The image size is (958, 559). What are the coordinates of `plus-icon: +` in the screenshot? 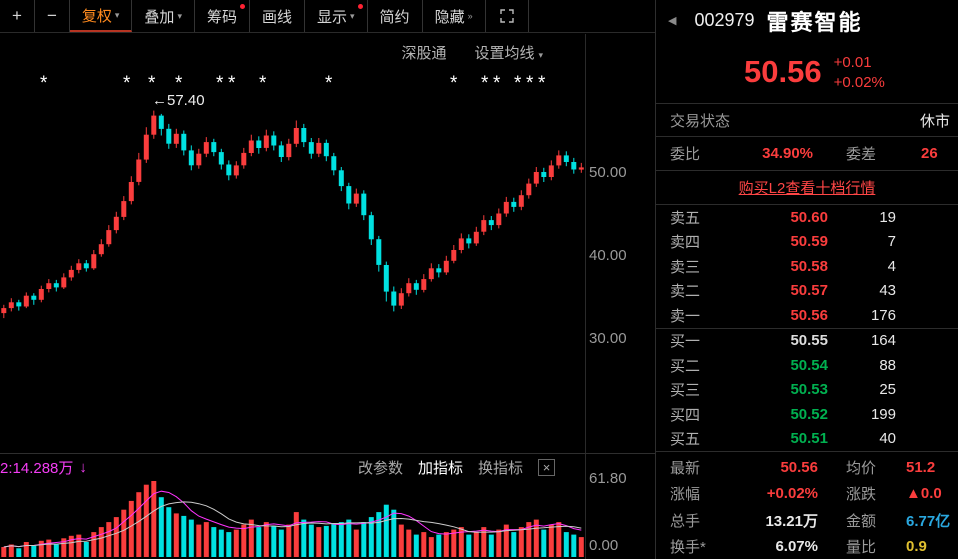 It's located at (17, 15).